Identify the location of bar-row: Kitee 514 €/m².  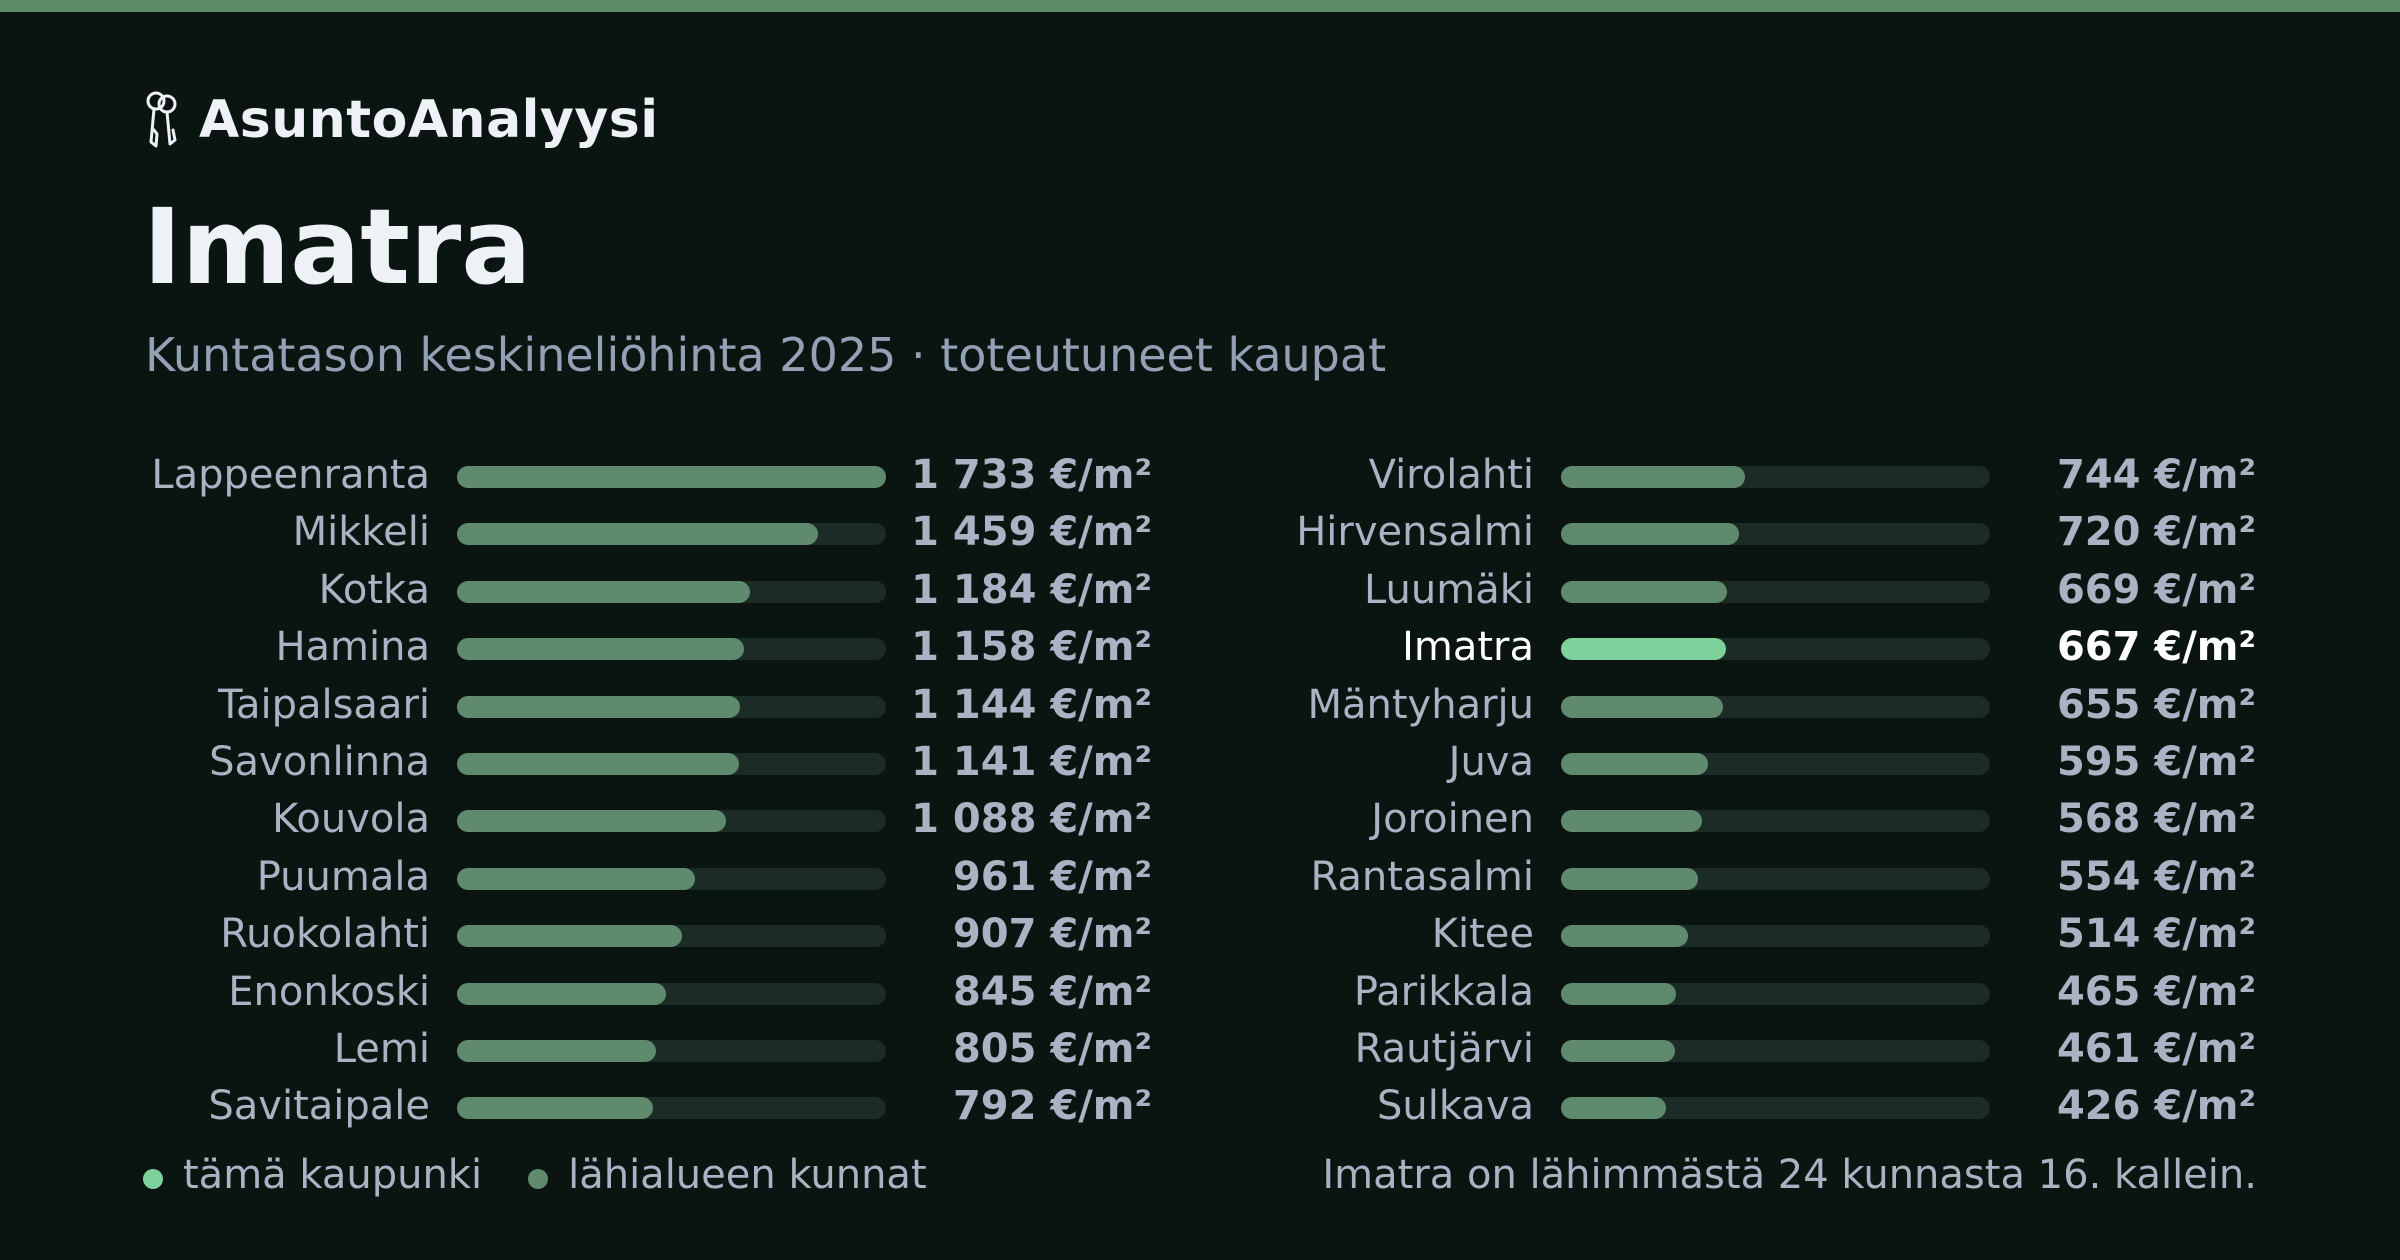
(1200, 934).